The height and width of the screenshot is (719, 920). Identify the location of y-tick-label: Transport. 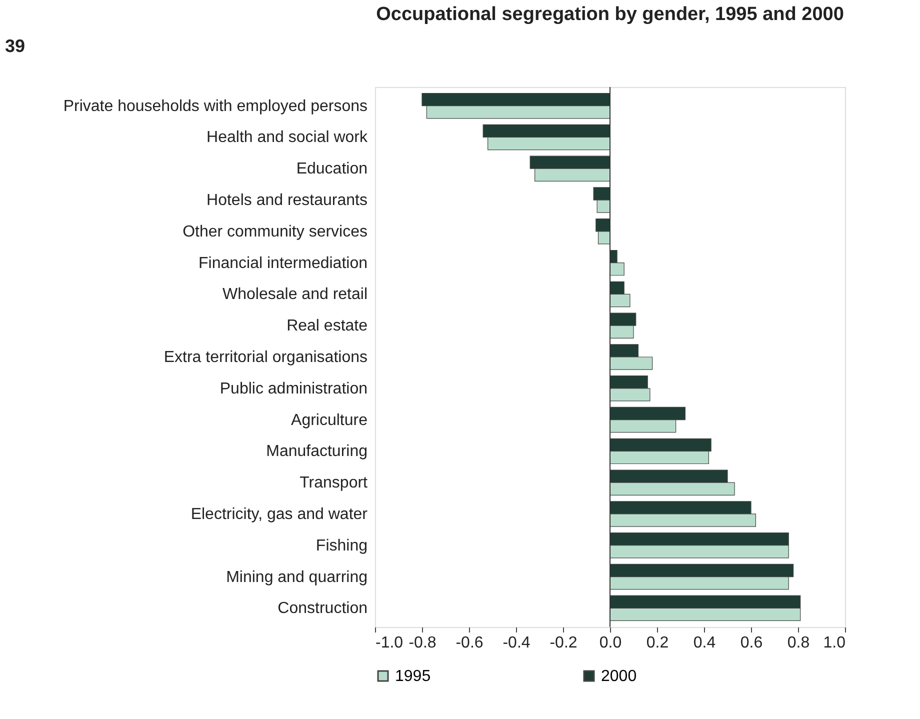
(334, 483).